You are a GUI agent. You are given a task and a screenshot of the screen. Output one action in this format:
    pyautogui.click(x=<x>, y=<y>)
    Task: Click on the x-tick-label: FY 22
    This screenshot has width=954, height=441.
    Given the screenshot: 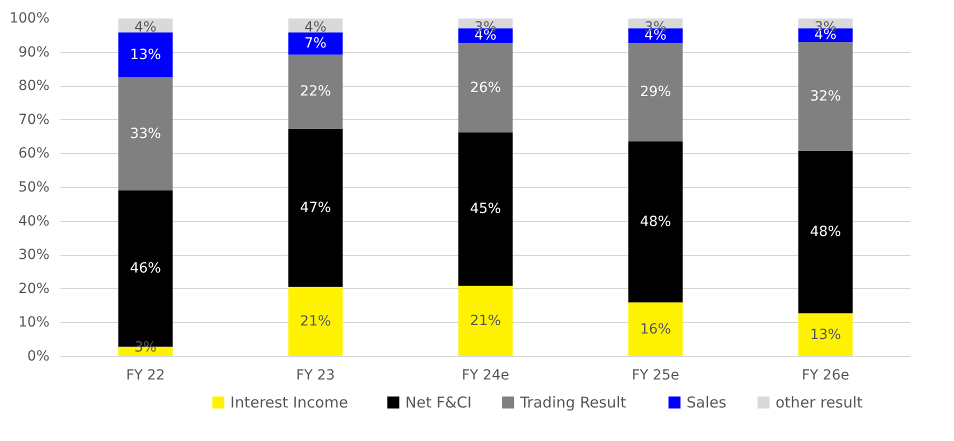 What is the action you would take?
    pyautogui.click(x=145, y=376)
    